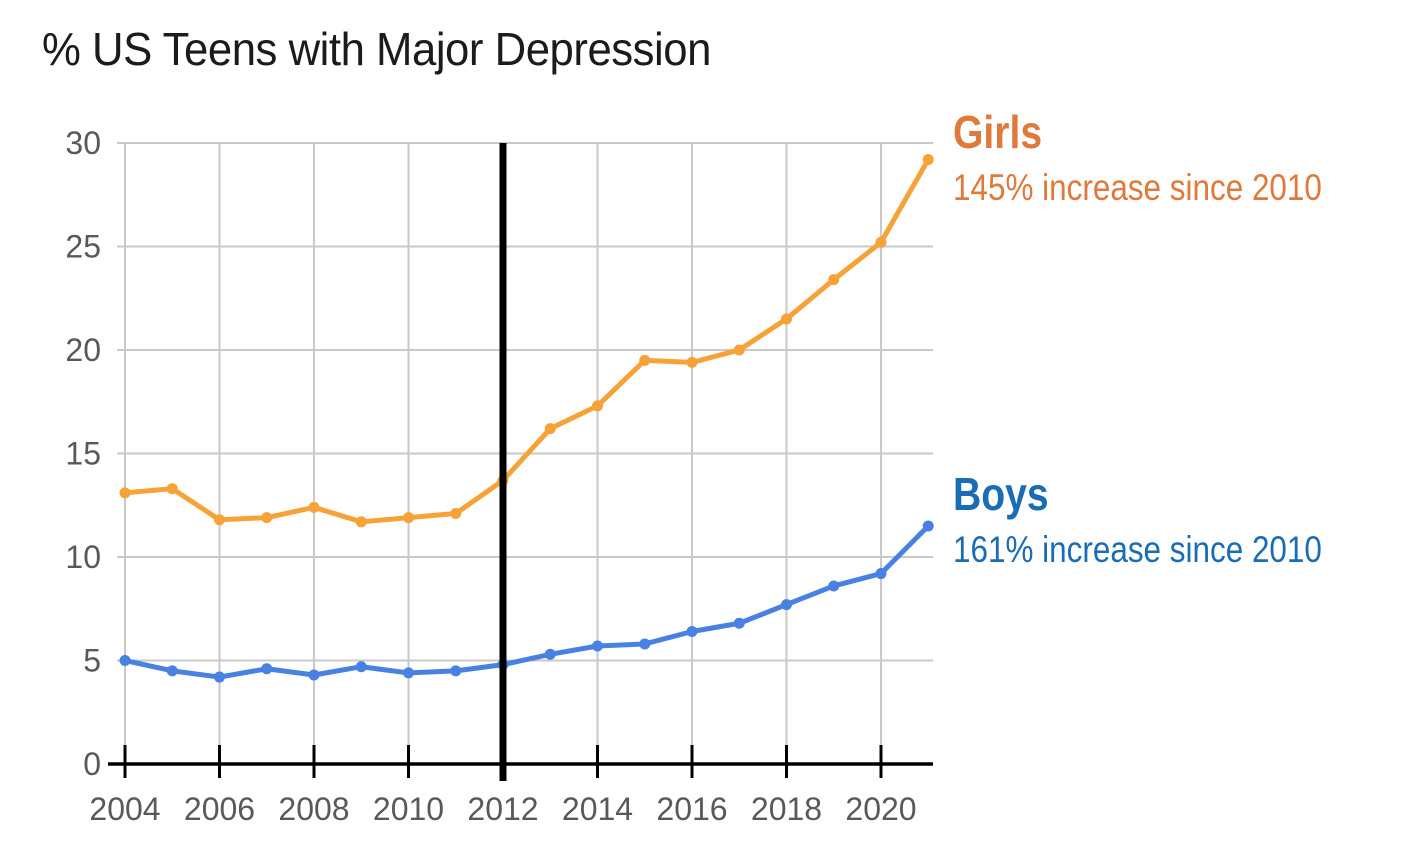  What do you see at coordinates (83, 454) in the screenshot?
I see `y-tick-label: 15` at bounding box center [83, 454].